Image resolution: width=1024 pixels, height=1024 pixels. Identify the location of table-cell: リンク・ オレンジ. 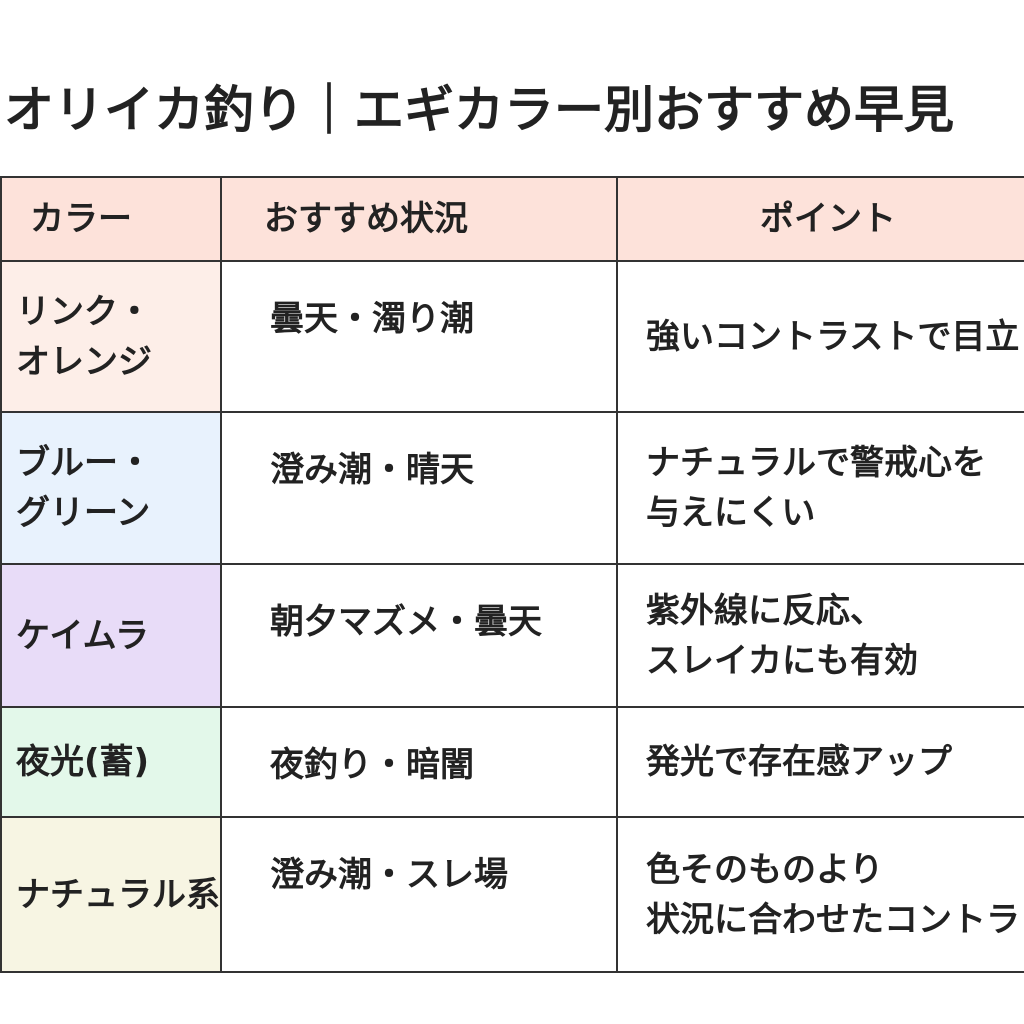
(111, 336).